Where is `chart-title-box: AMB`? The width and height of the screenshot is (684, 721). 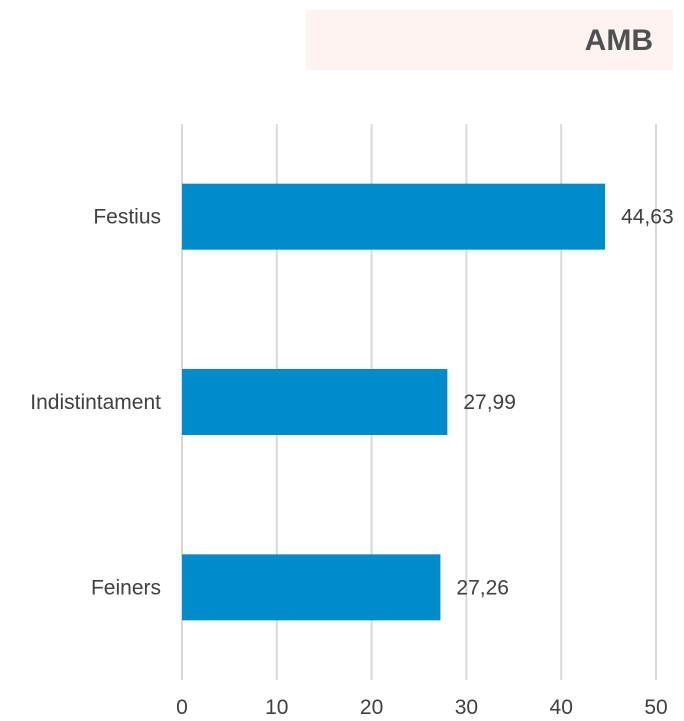
chart-title-box: AMB is located at coordinates (489, 40).